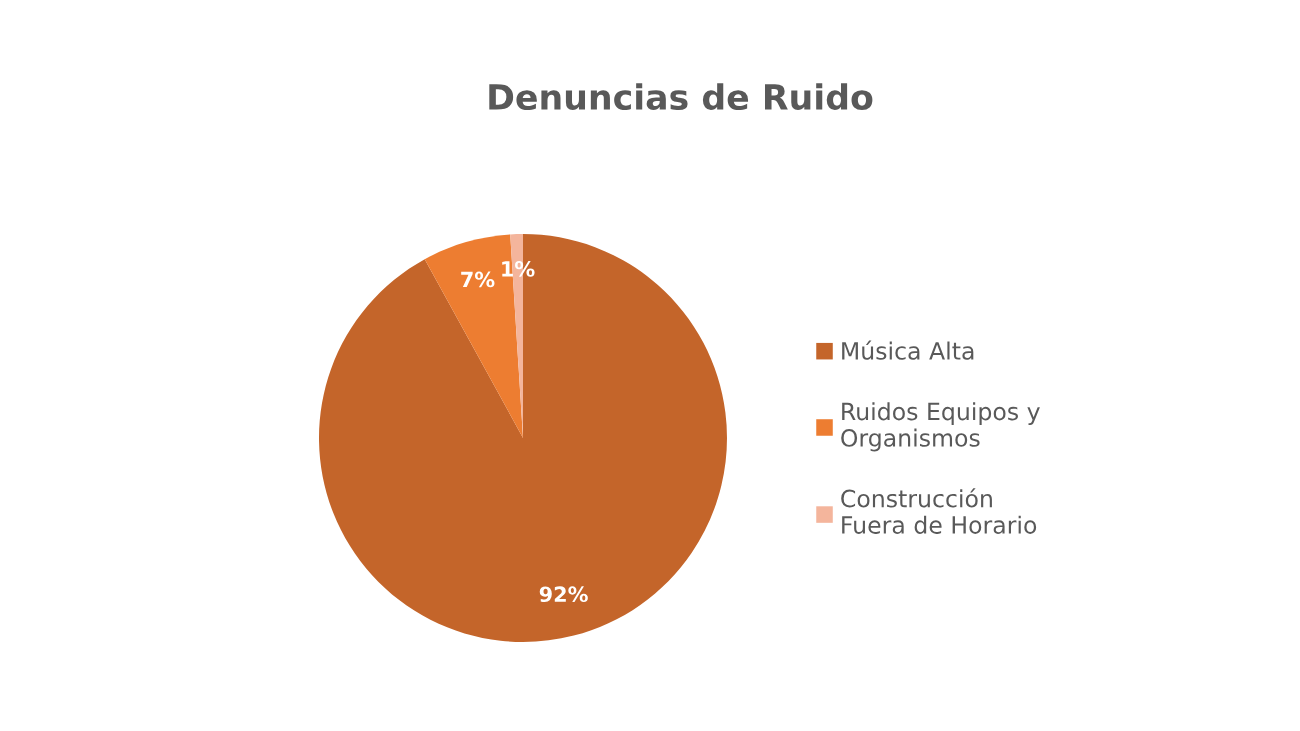 Image resolution: width=1300 pixels, height=731 pixels. I want to click on data-label: 92%, so click(563, 594).